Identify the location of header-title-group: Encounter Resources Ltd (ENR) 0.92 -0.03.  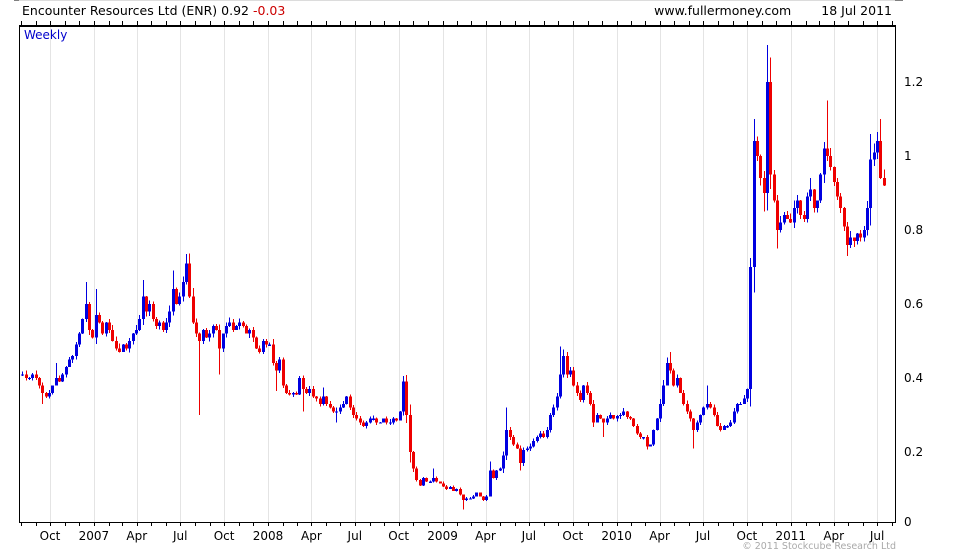
(153, 10).